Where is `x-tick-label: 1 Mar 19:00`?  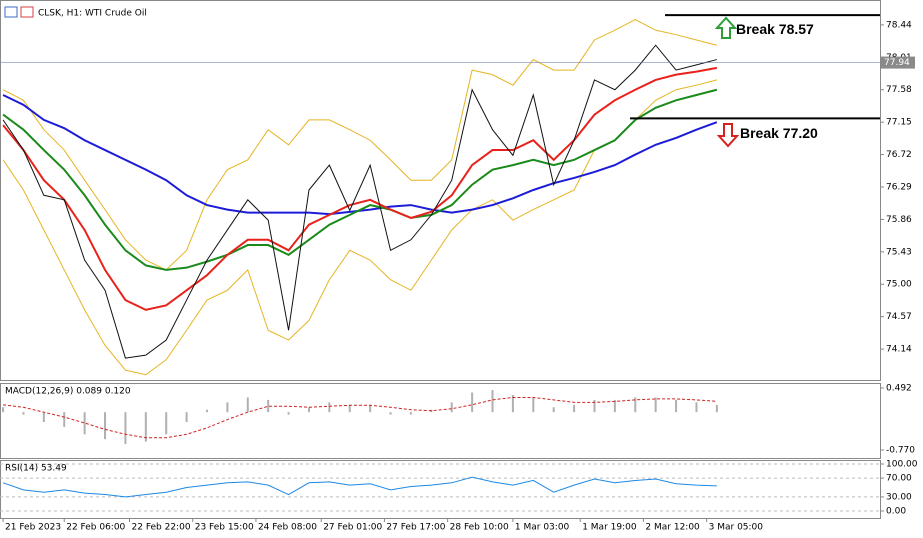 x-tick-label: 1 Mar 19:00 is located at coordinates (609, 528).